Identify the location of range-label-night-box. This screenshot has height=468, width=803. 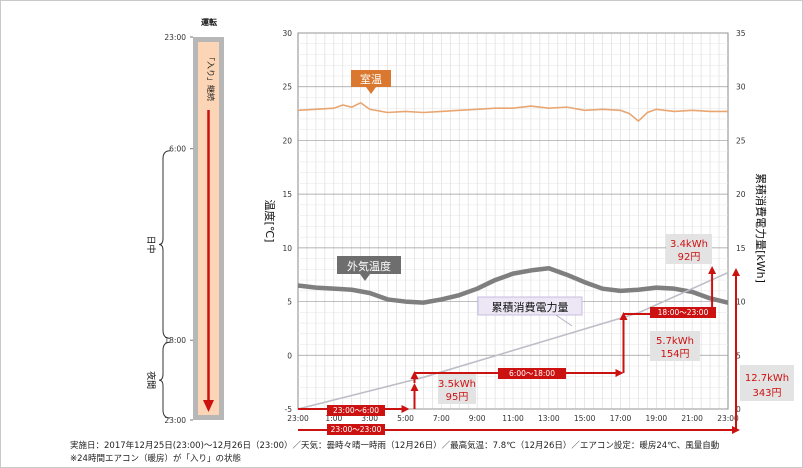
(356, 410).